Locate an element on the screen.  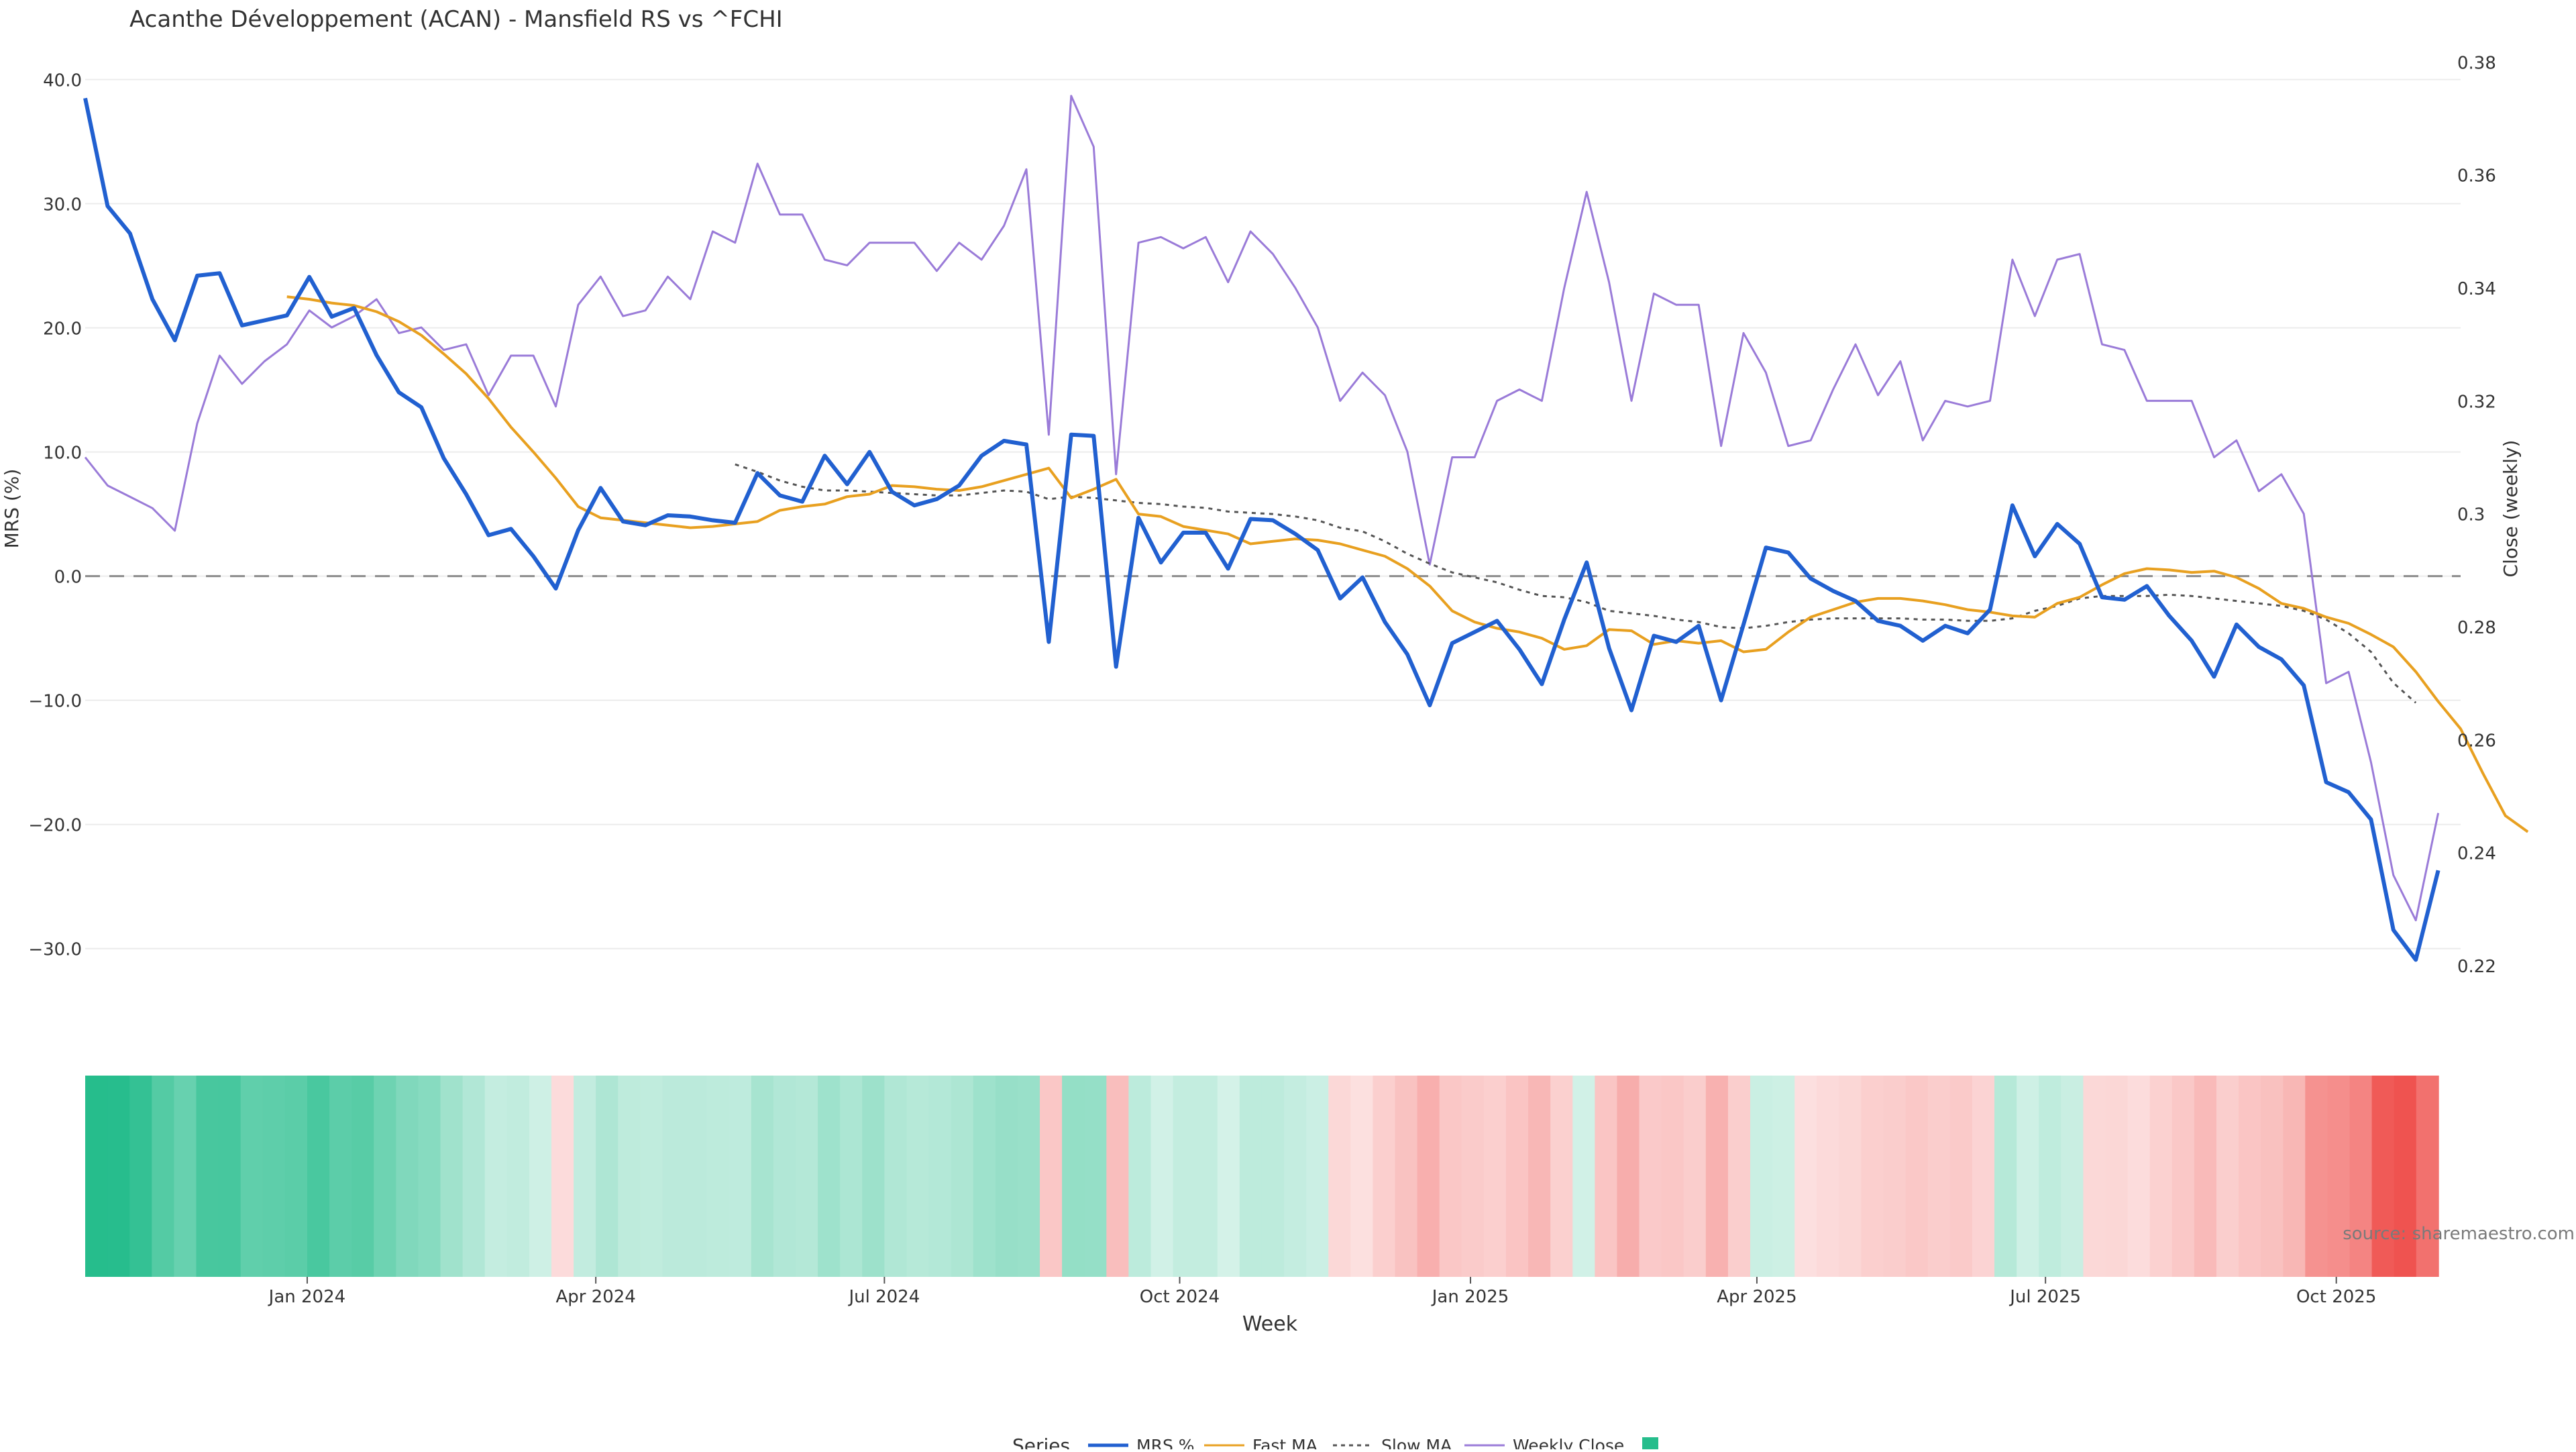
legend-weekly-close-label: Weekly Close is located at coordinates (1568, 1443).